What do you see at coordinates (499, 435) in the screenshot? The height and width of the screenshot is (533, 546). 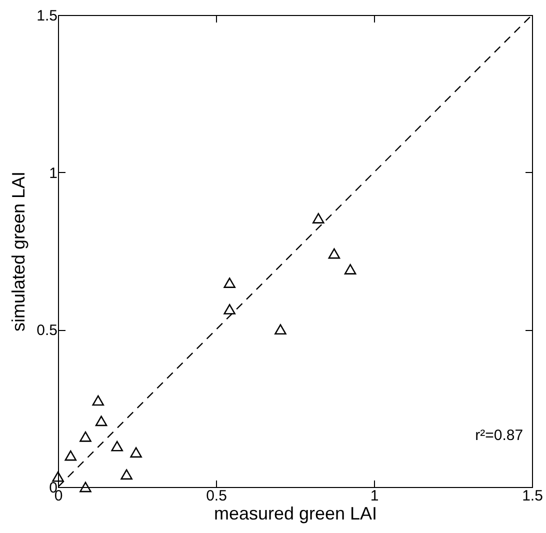 I see `annotation: r²=0.87` at bounding box center [499, 435].